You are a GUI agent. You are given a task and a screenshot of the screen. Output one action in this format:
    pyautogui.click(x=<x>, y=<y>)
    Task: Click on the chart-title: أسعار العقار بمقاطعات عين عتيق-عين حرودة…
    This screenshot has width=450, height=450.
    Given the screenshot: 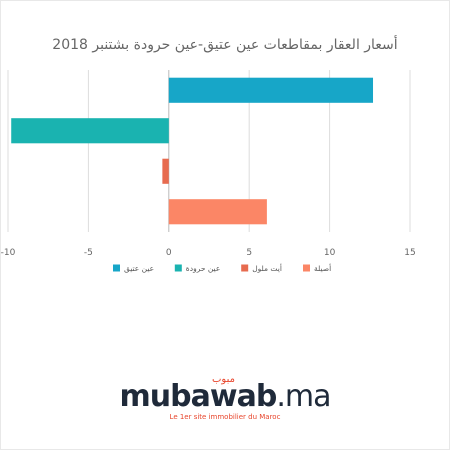 What is the action you would take?
    pyautogui.click(x=224, y=44)
    